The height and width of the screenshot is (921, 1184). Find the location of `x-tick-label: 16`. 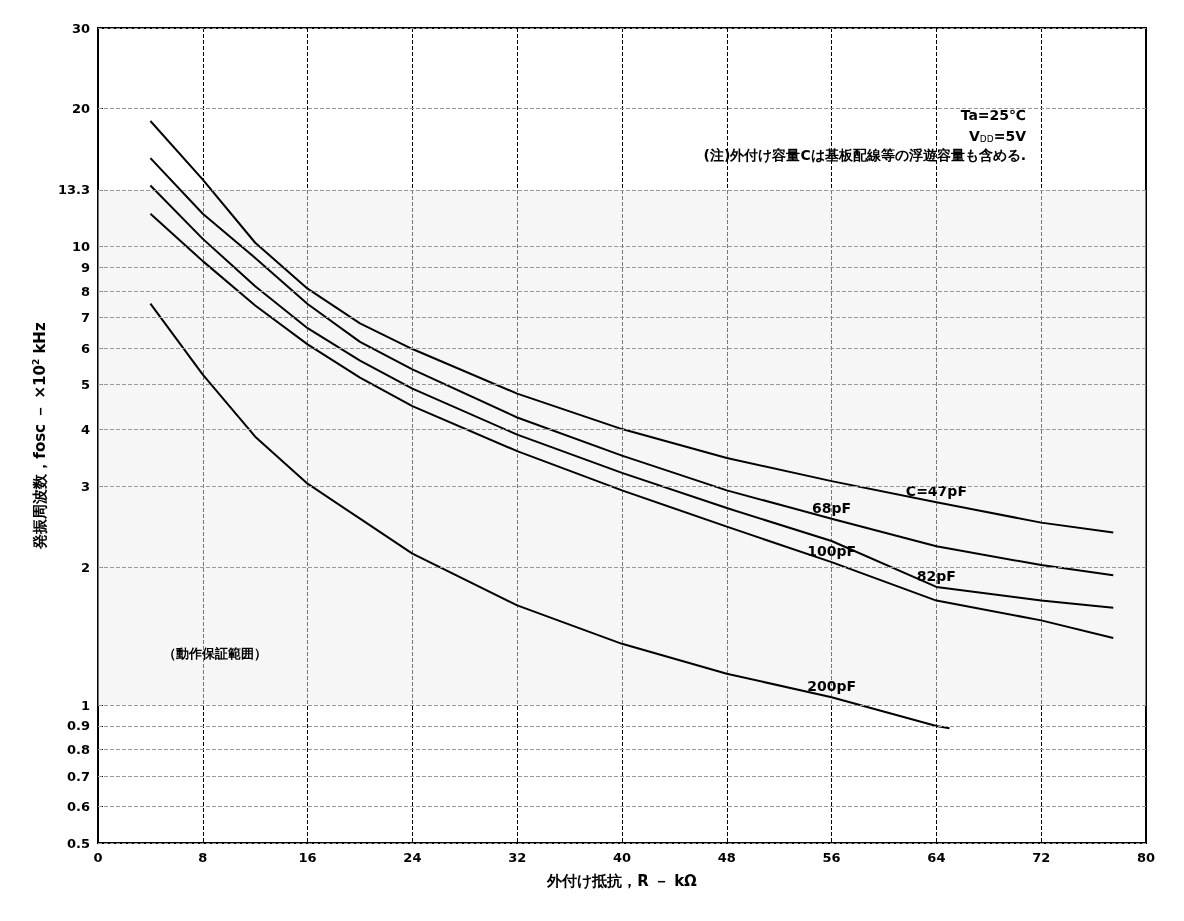

x-tick-label: 16 is located at coordinates (307, 857).